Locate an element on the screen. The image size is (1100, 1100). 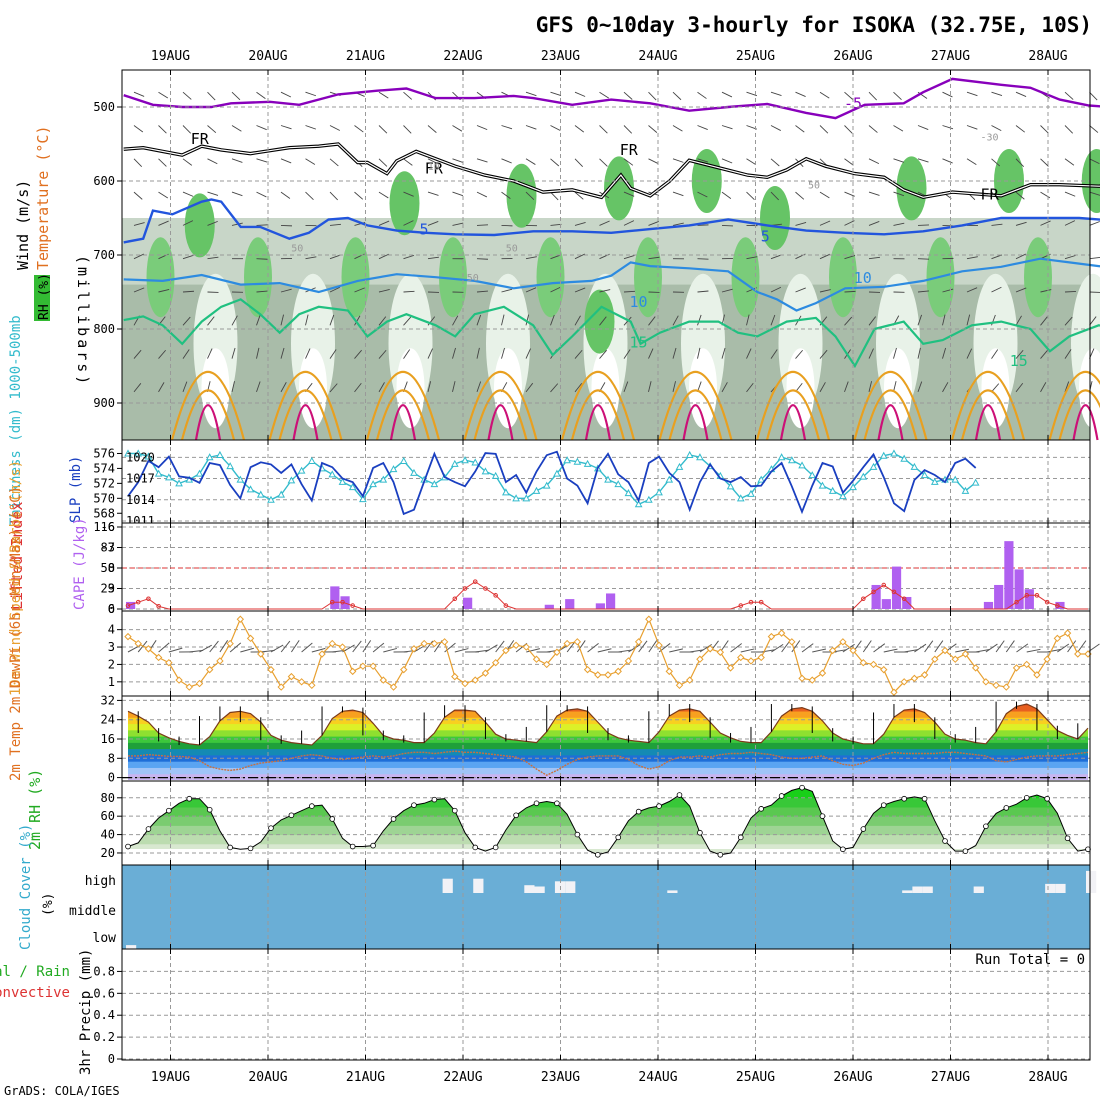
y-tick-label: 700 is located at coordinates (104, 255).